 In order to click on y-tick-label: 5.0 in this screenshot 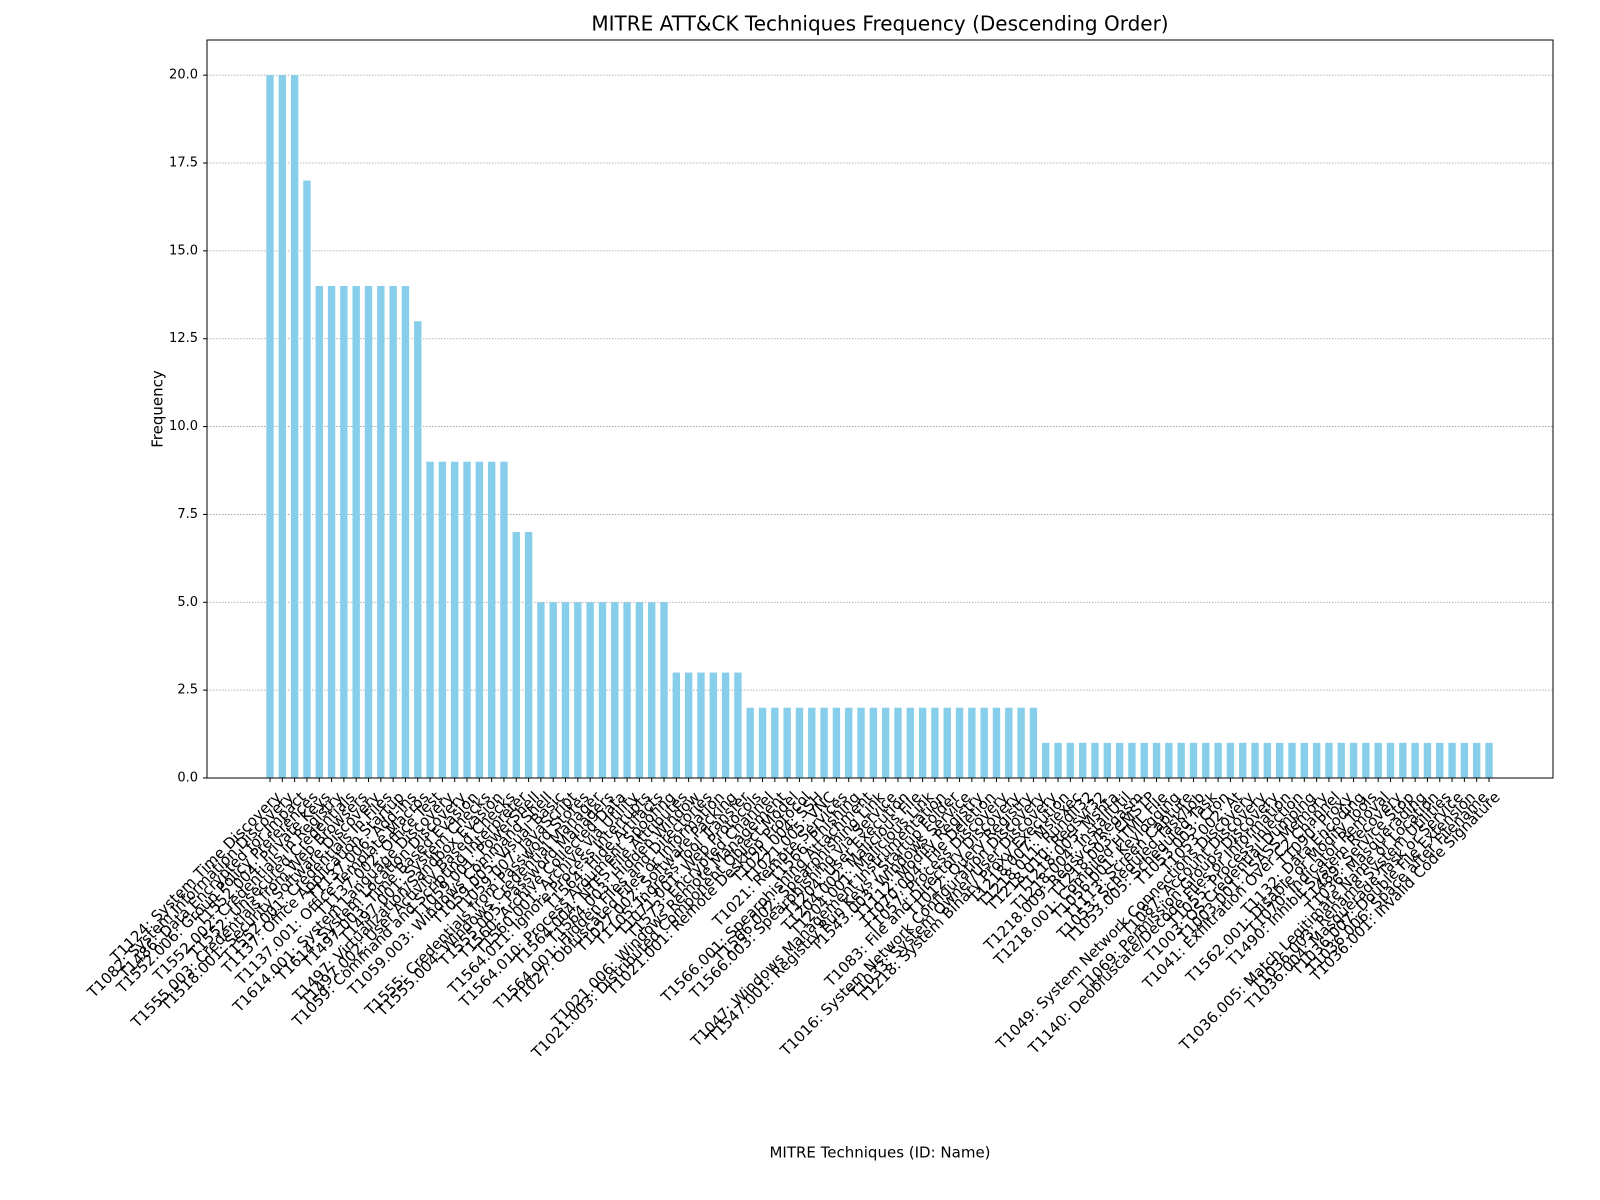, I will do `click(187, 602)`.